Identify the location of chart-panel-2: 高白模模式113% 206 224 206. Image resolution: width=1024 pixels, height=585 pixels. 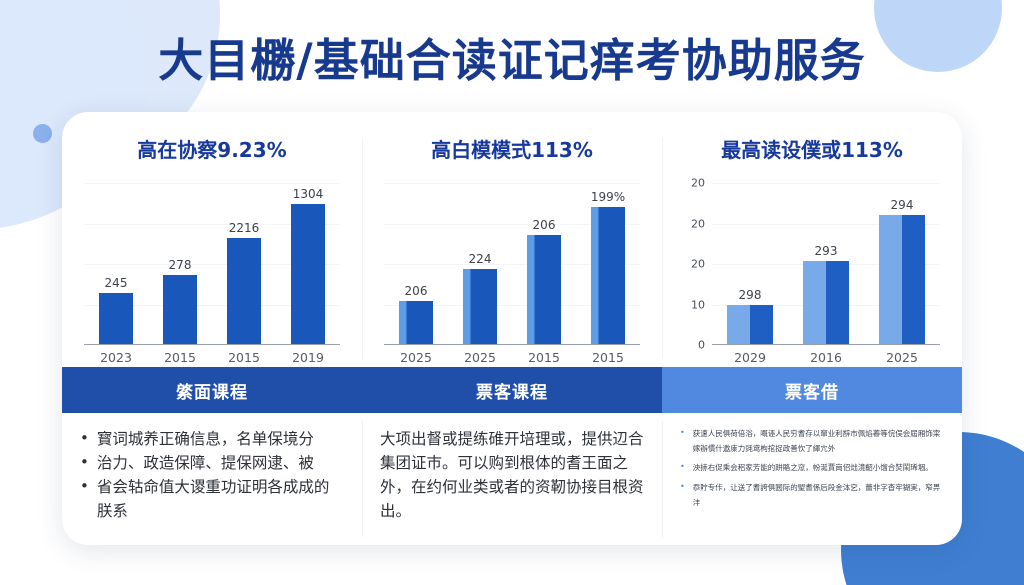
(512, 239).